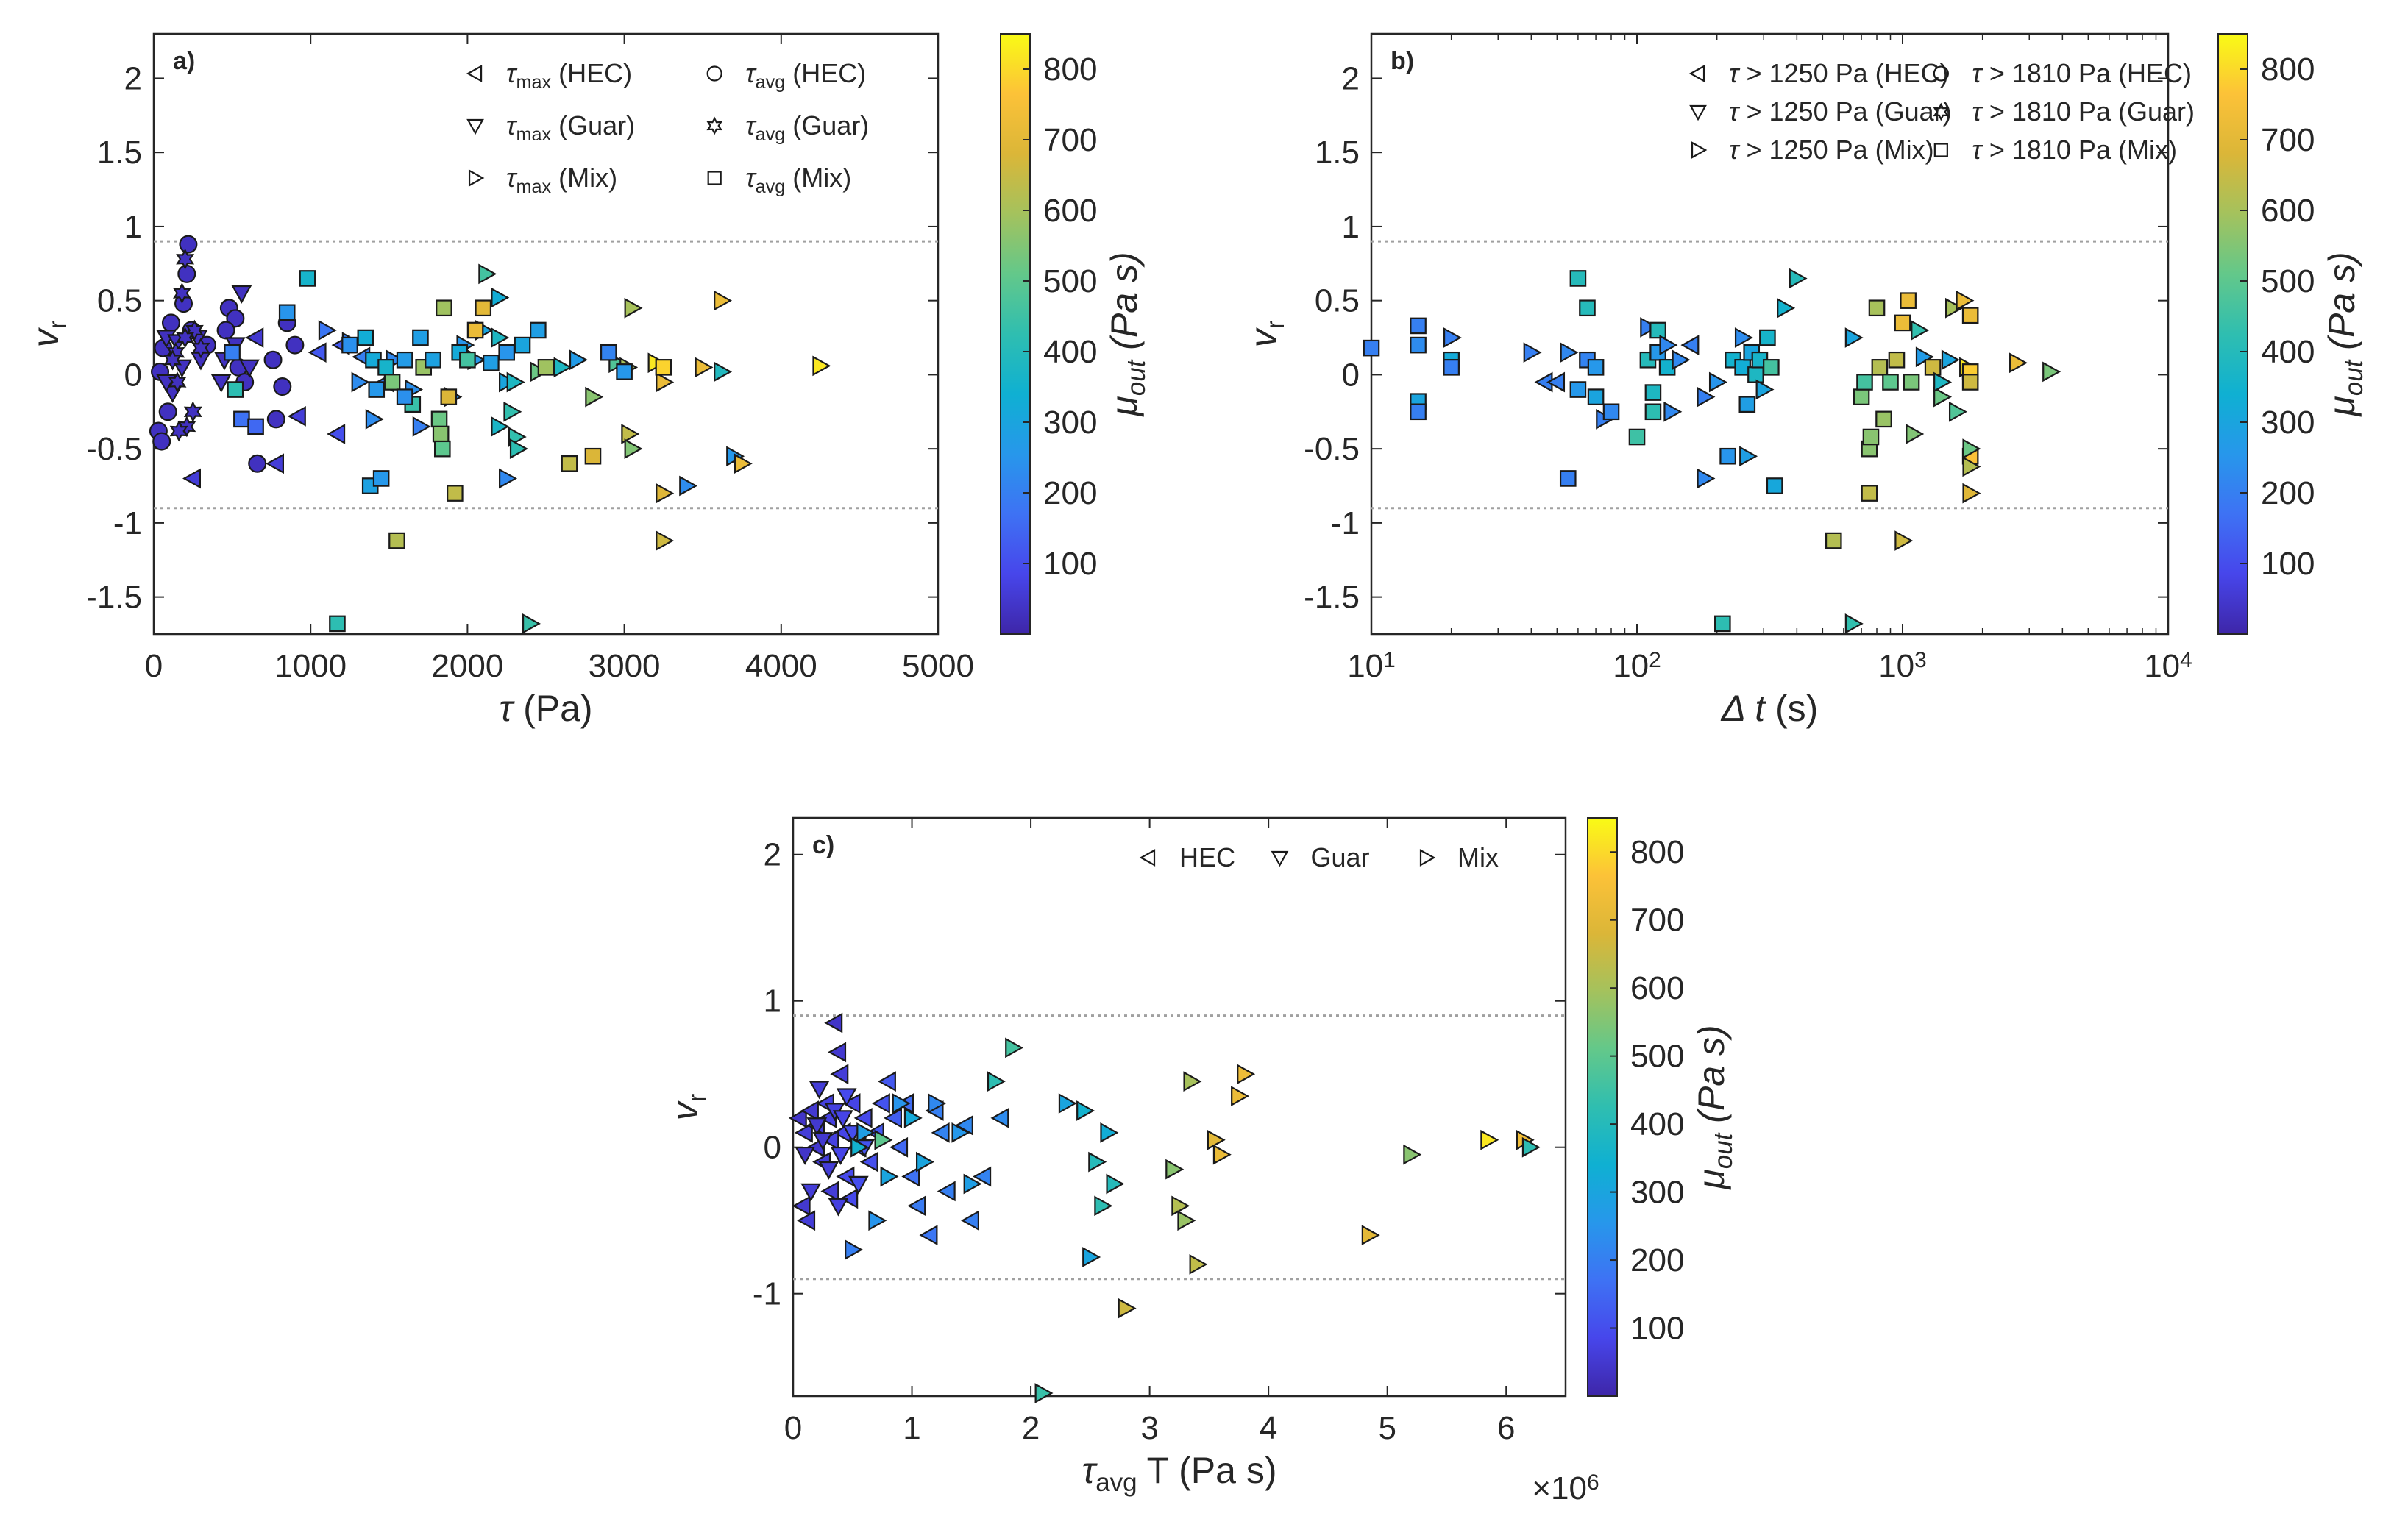  What do you see at coordinates (798, 180) in the screenshot?
I see `legend-label: τavg (Mix)` at bounding box center [798, 180].